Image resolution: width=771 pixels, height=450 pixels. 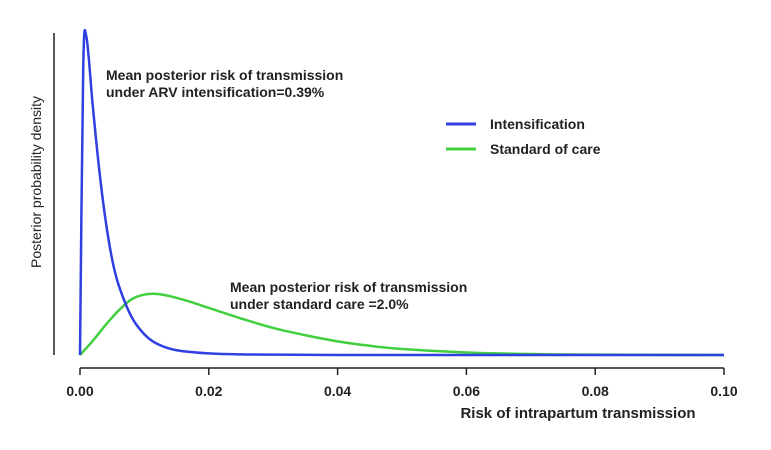 I want to click on x-tick-label: 0.10, so click(x=723, y=391).